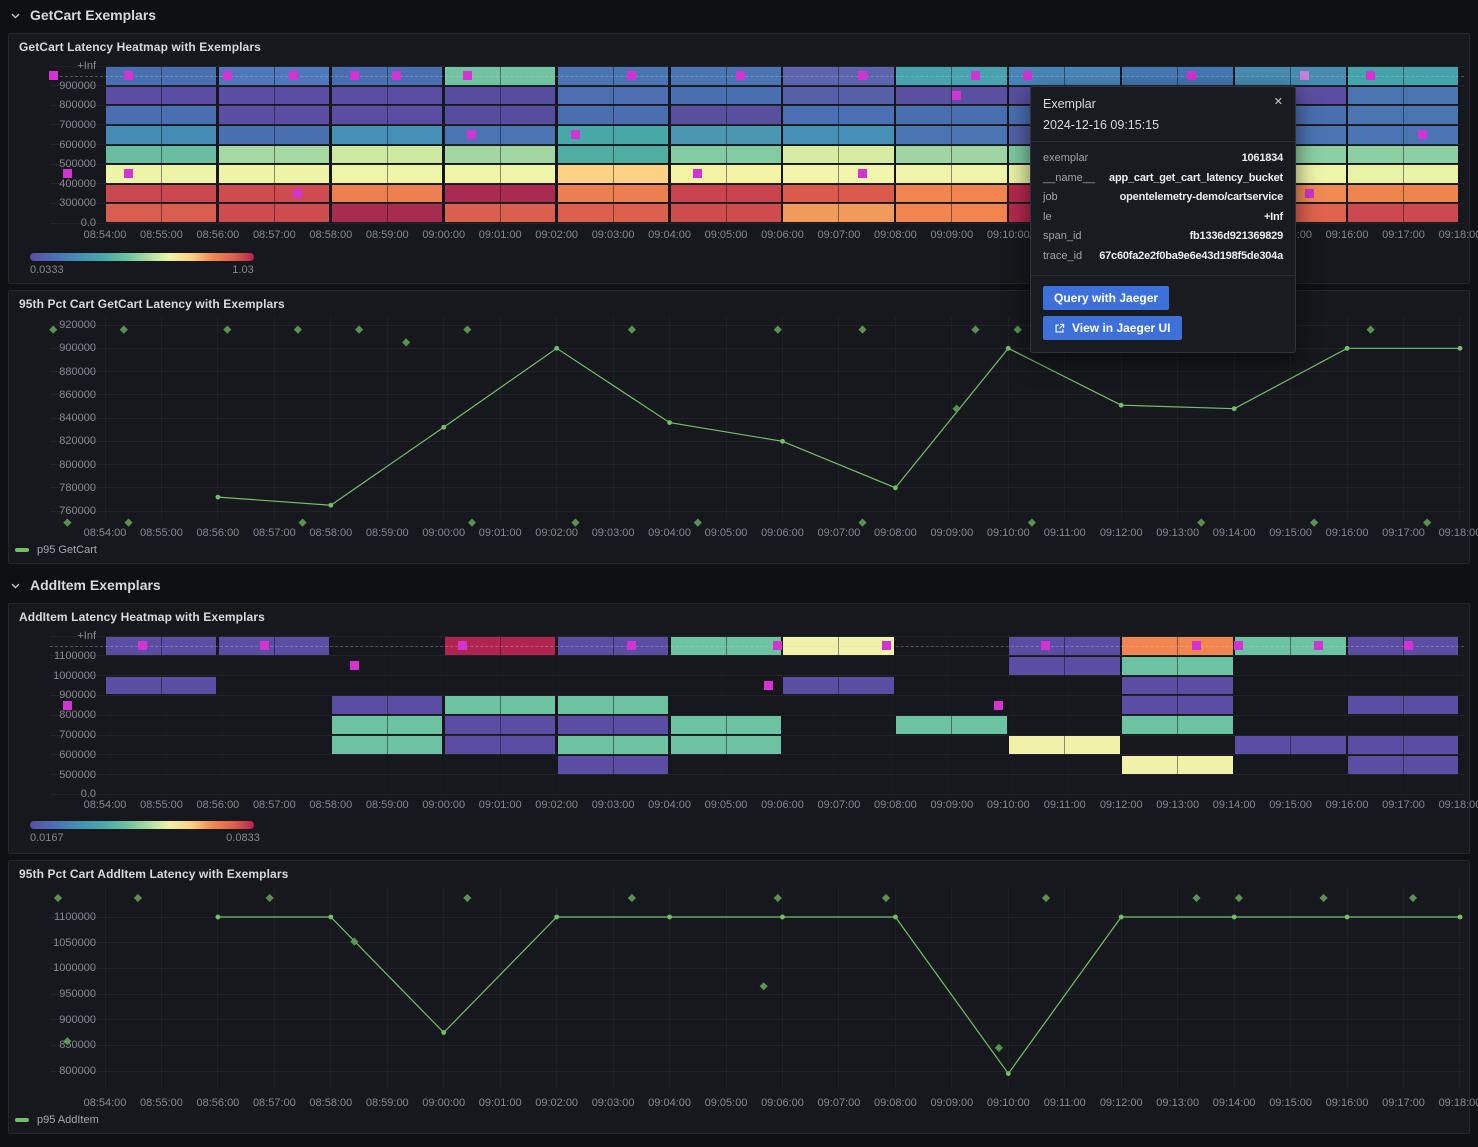 This screenshot has height=1147, width=1478. I want to click on view-in-jaeger-ui-button: View in Jaeger UI, so click(1112, 328).